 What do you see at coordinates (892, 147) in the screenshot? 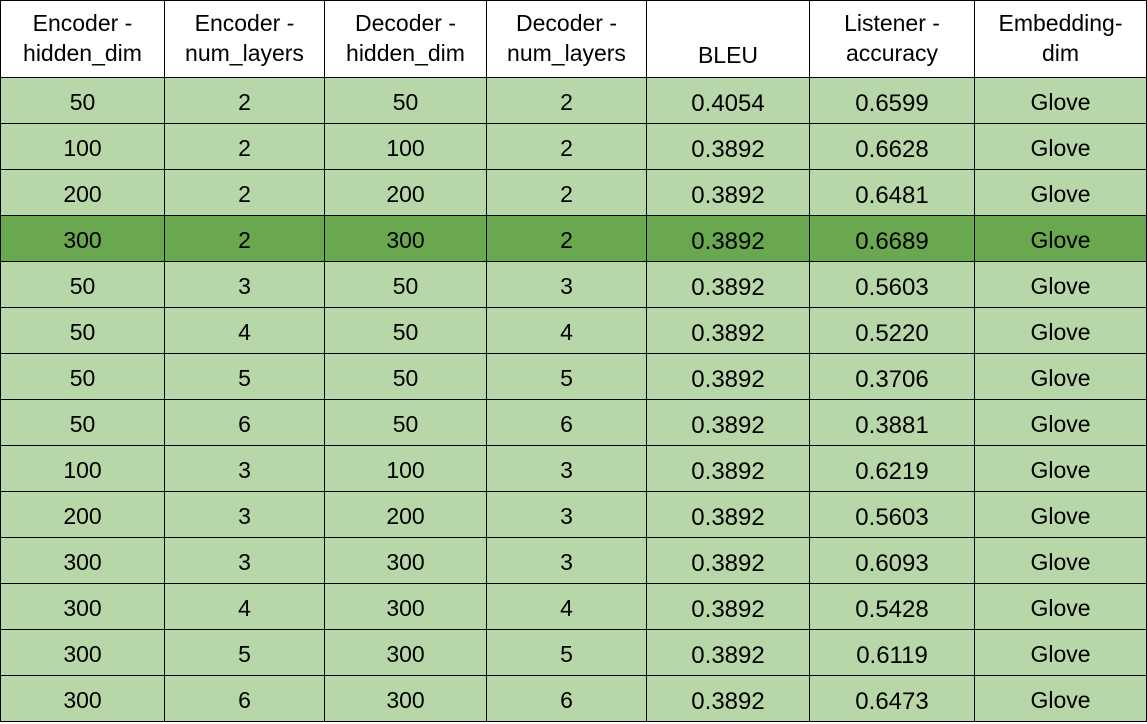
I see `listener-accuracy-cell: 0.6628` at bounding box center [892, 147].